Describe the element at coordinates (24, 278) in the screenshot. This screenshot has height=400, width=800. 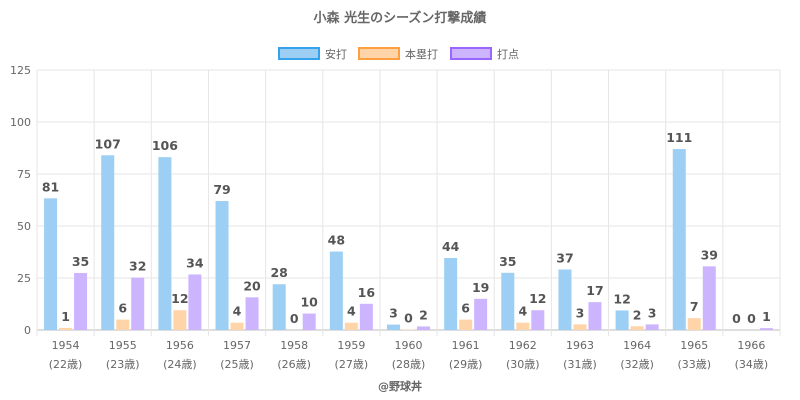
I see `y-tick-label: 25` at that location.